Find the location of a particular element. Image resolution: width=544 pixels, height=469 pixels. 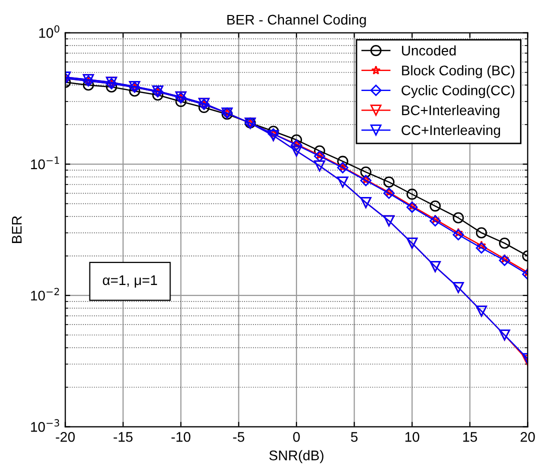

legend-label: Cyclic Coding(CC) is located at coordinates (458, 91).